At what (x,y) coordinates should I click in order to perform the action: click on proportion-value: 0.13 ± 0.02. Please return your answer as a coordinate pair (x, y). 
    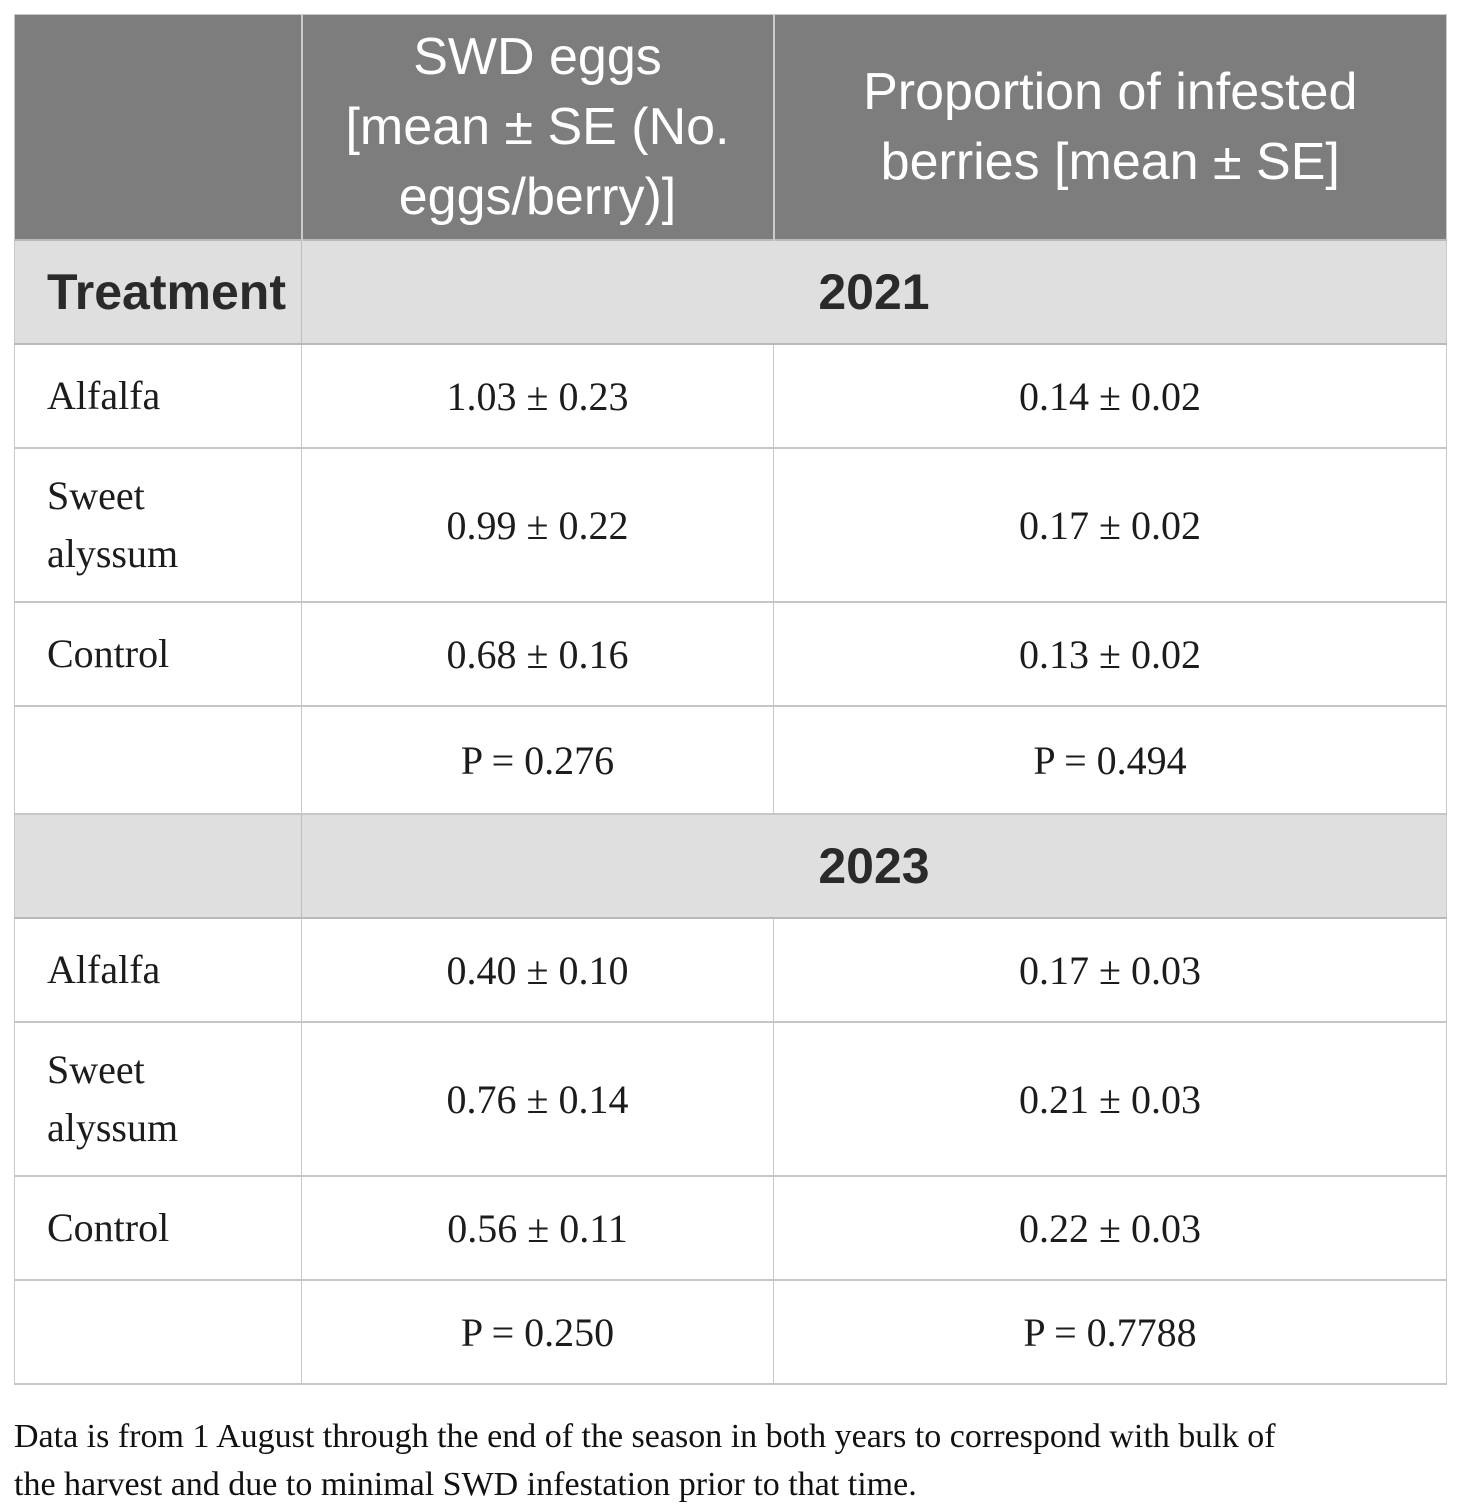
    Looking at the image, I should click on (1110, 654).